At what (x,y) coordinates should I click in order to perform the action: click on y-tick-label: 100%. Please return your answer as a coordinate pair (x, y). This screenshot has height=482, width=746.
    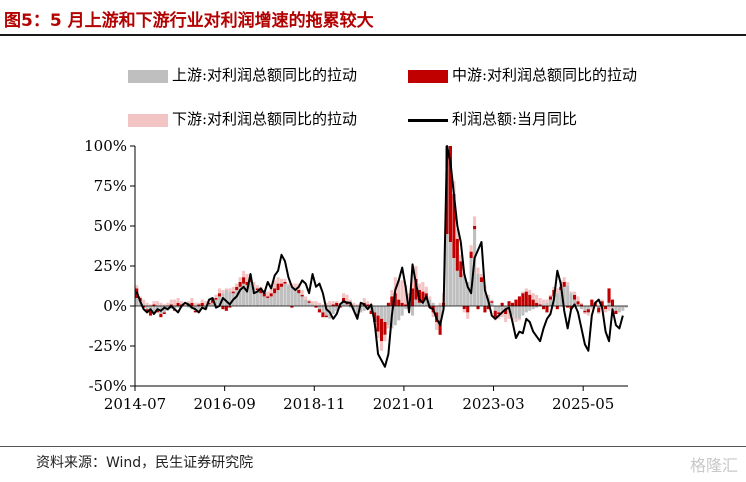
    Looking at the image, I should click on (105, 146).